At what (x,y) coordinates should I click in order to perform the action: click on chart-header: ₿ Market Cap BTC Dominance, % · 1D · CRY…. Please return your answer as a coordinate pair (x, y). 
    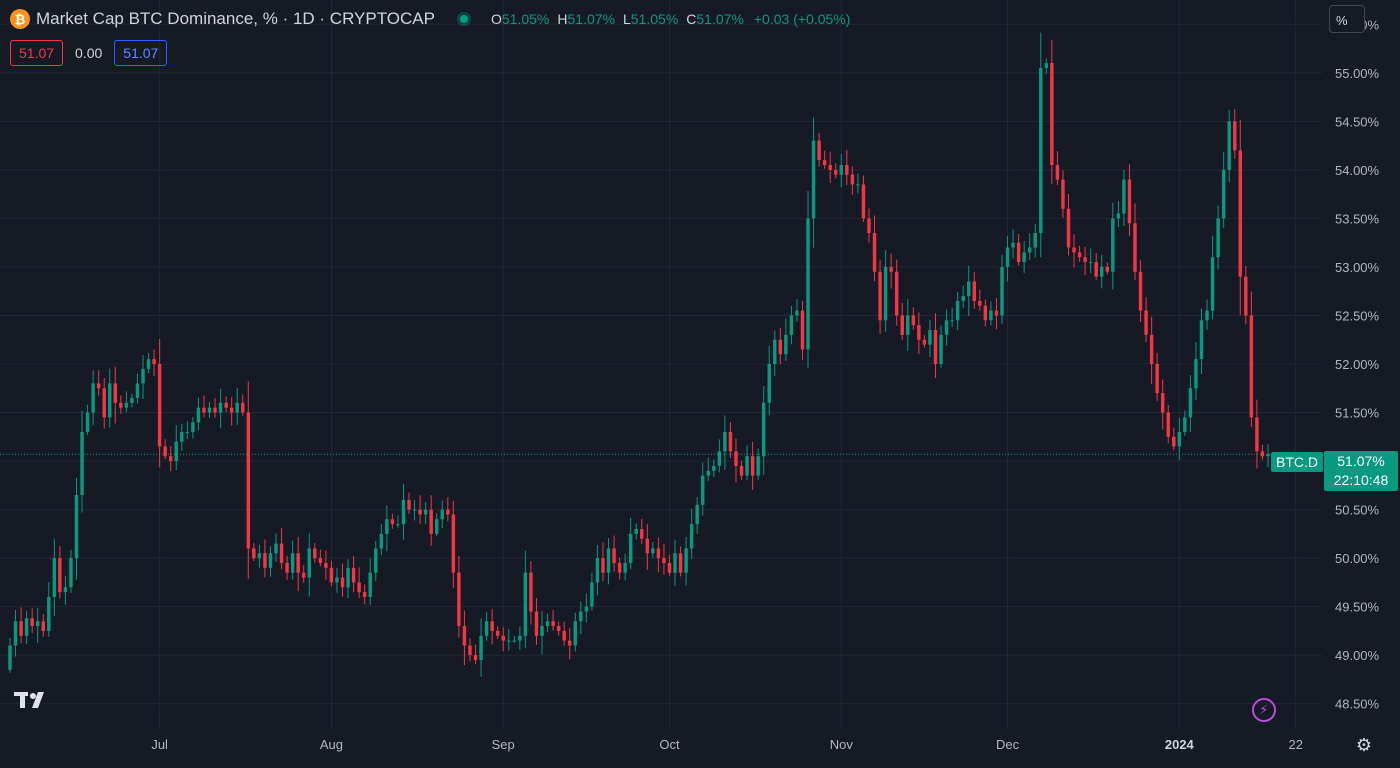
    Looking at the image, I should click on (430, 19).